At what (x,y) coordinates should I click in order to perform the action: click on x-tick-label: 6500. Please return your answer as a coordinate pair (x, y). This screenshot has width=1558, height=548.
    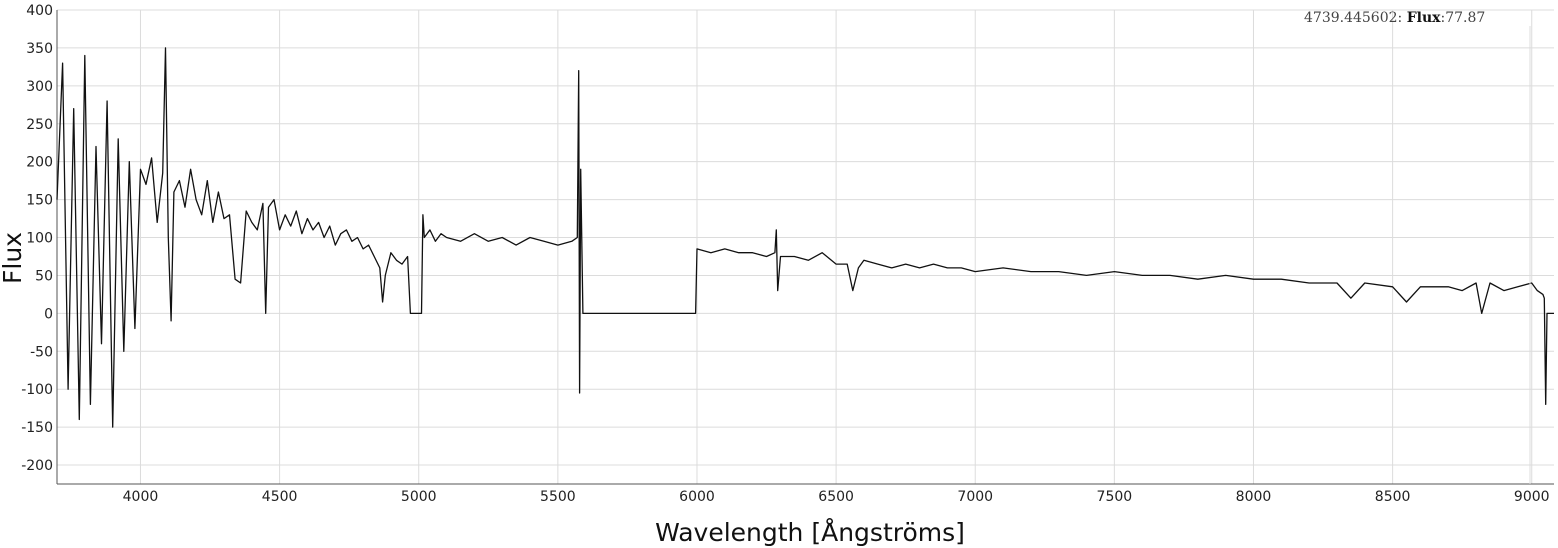
    Looking at the image, I should click on (836, 497).